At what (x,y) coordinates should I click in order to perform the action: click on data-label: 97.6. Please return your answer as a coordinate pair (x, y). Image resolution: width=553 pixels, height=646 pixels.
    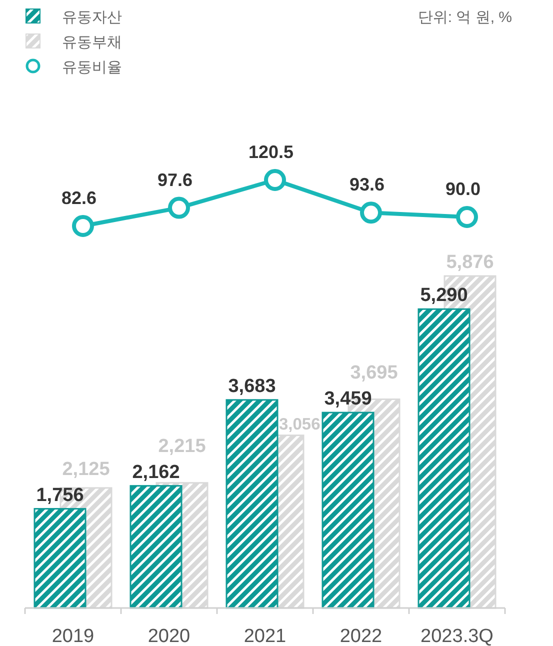
    Looking at the image, I should click on (175, 180).